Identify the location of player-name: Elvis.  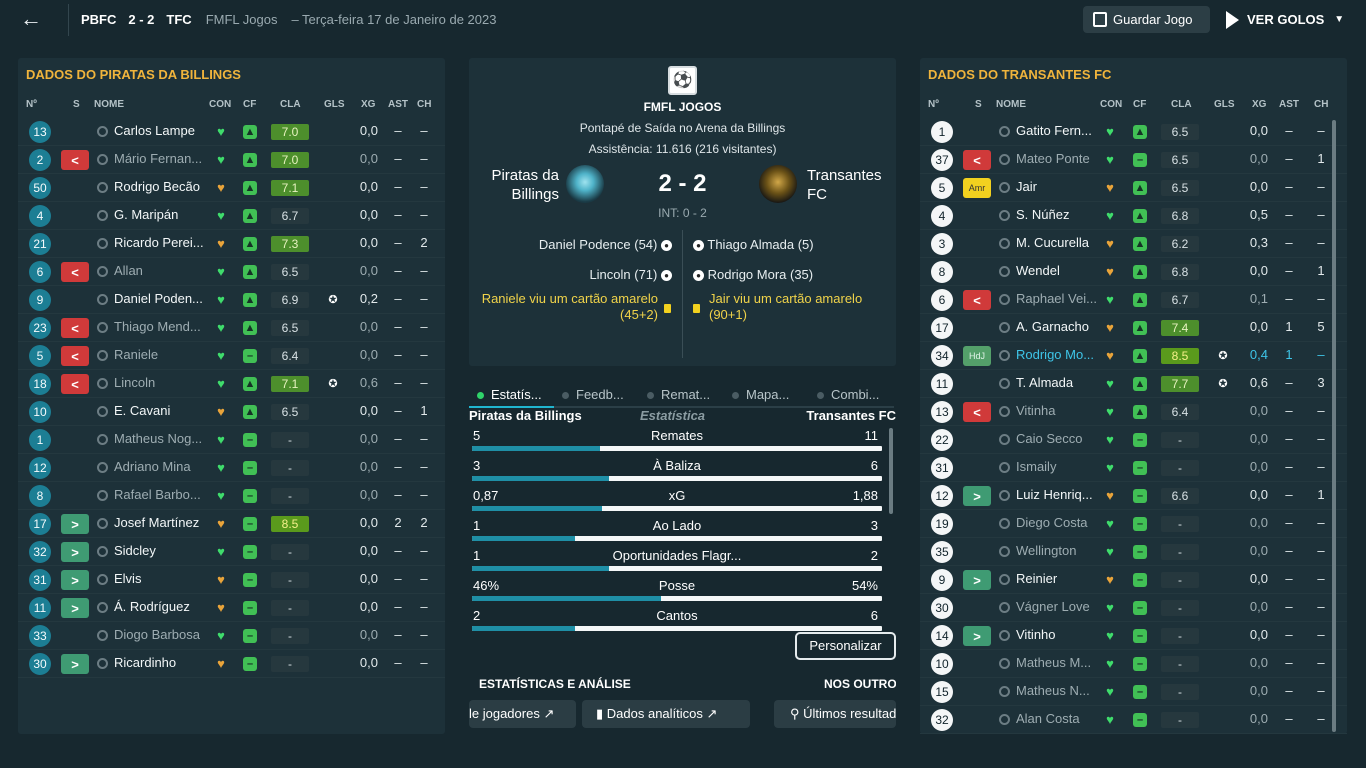
(128, 578).